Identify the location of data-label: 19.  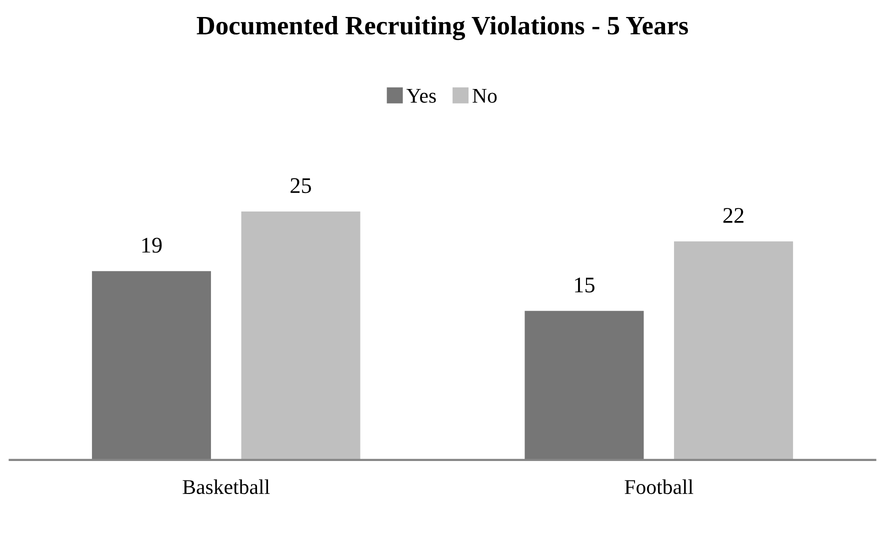
(152, 245).